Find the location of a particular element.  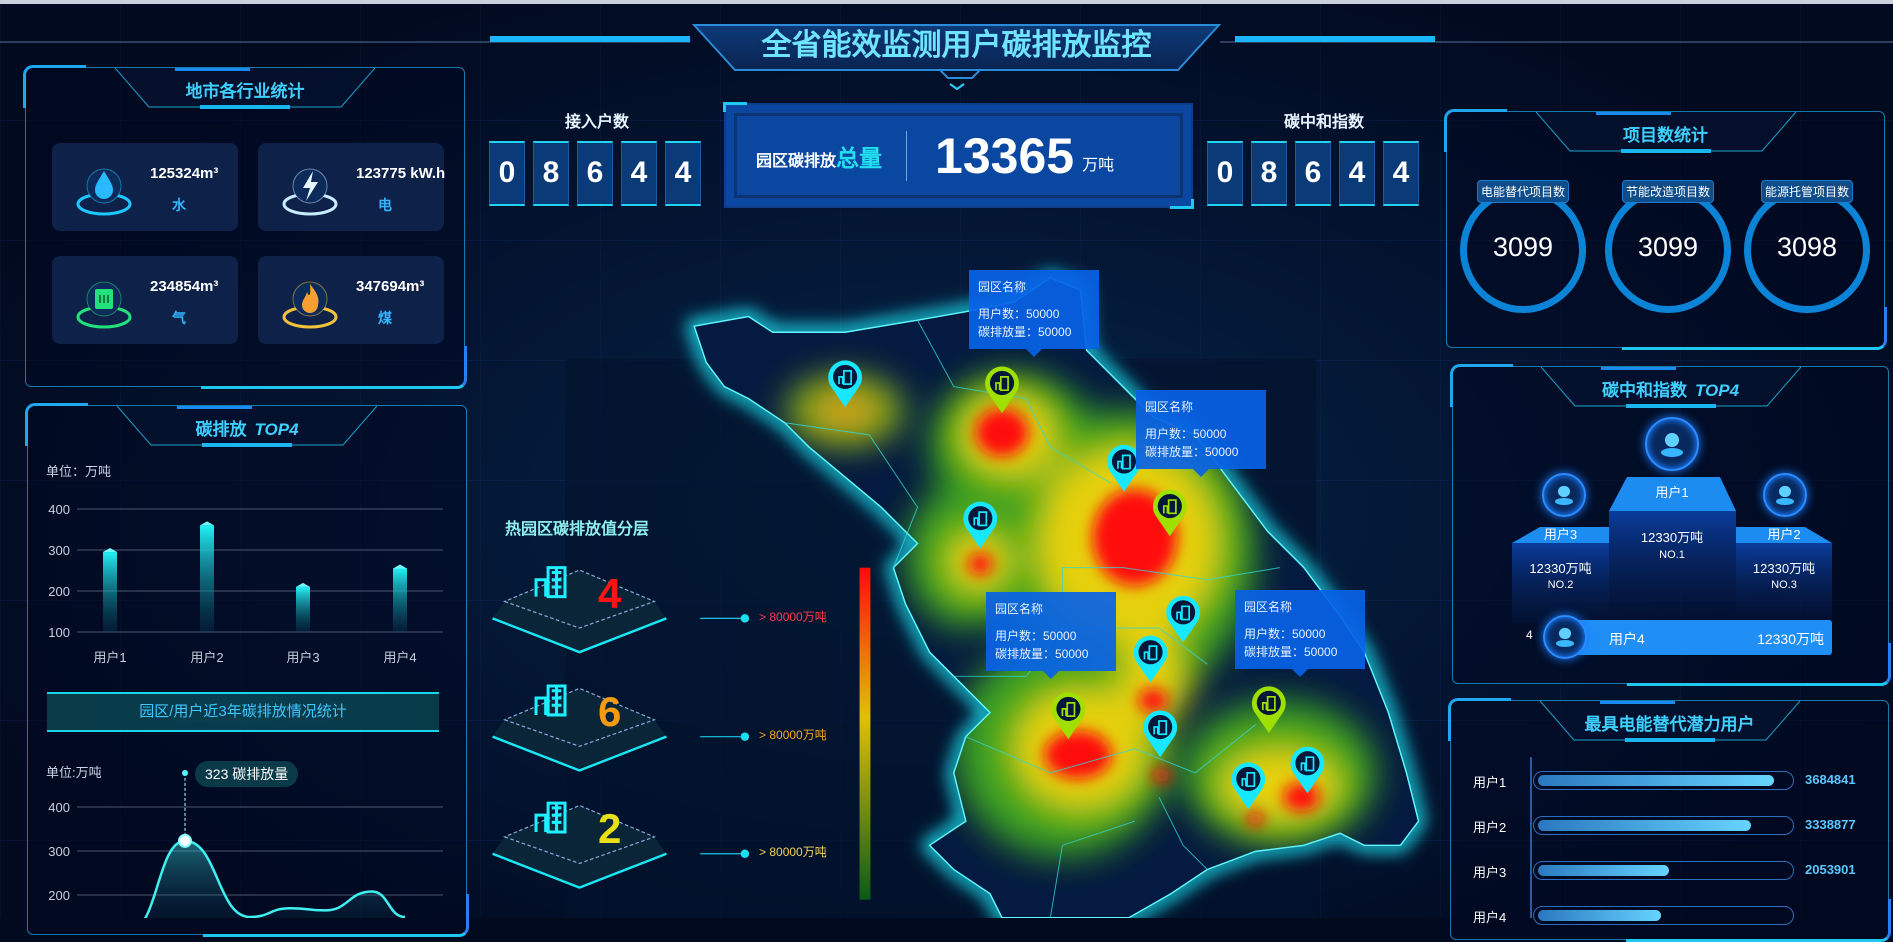

tooltip-users: 用户数：50000 is located at coordinates (1285, 634).